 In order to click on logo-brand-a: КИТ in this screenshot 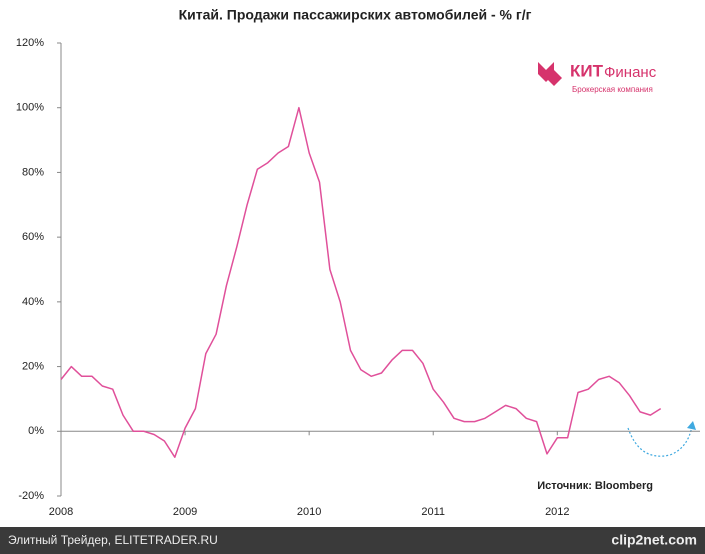, I will do `click(587, 70)`.